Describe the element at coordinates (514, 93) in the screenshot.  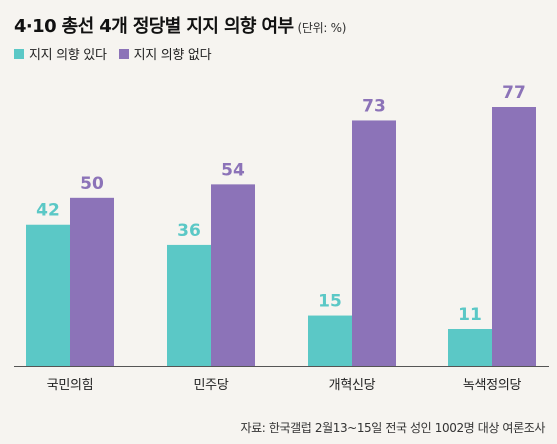
I see `data-label-3-series-1: 77` at that location.